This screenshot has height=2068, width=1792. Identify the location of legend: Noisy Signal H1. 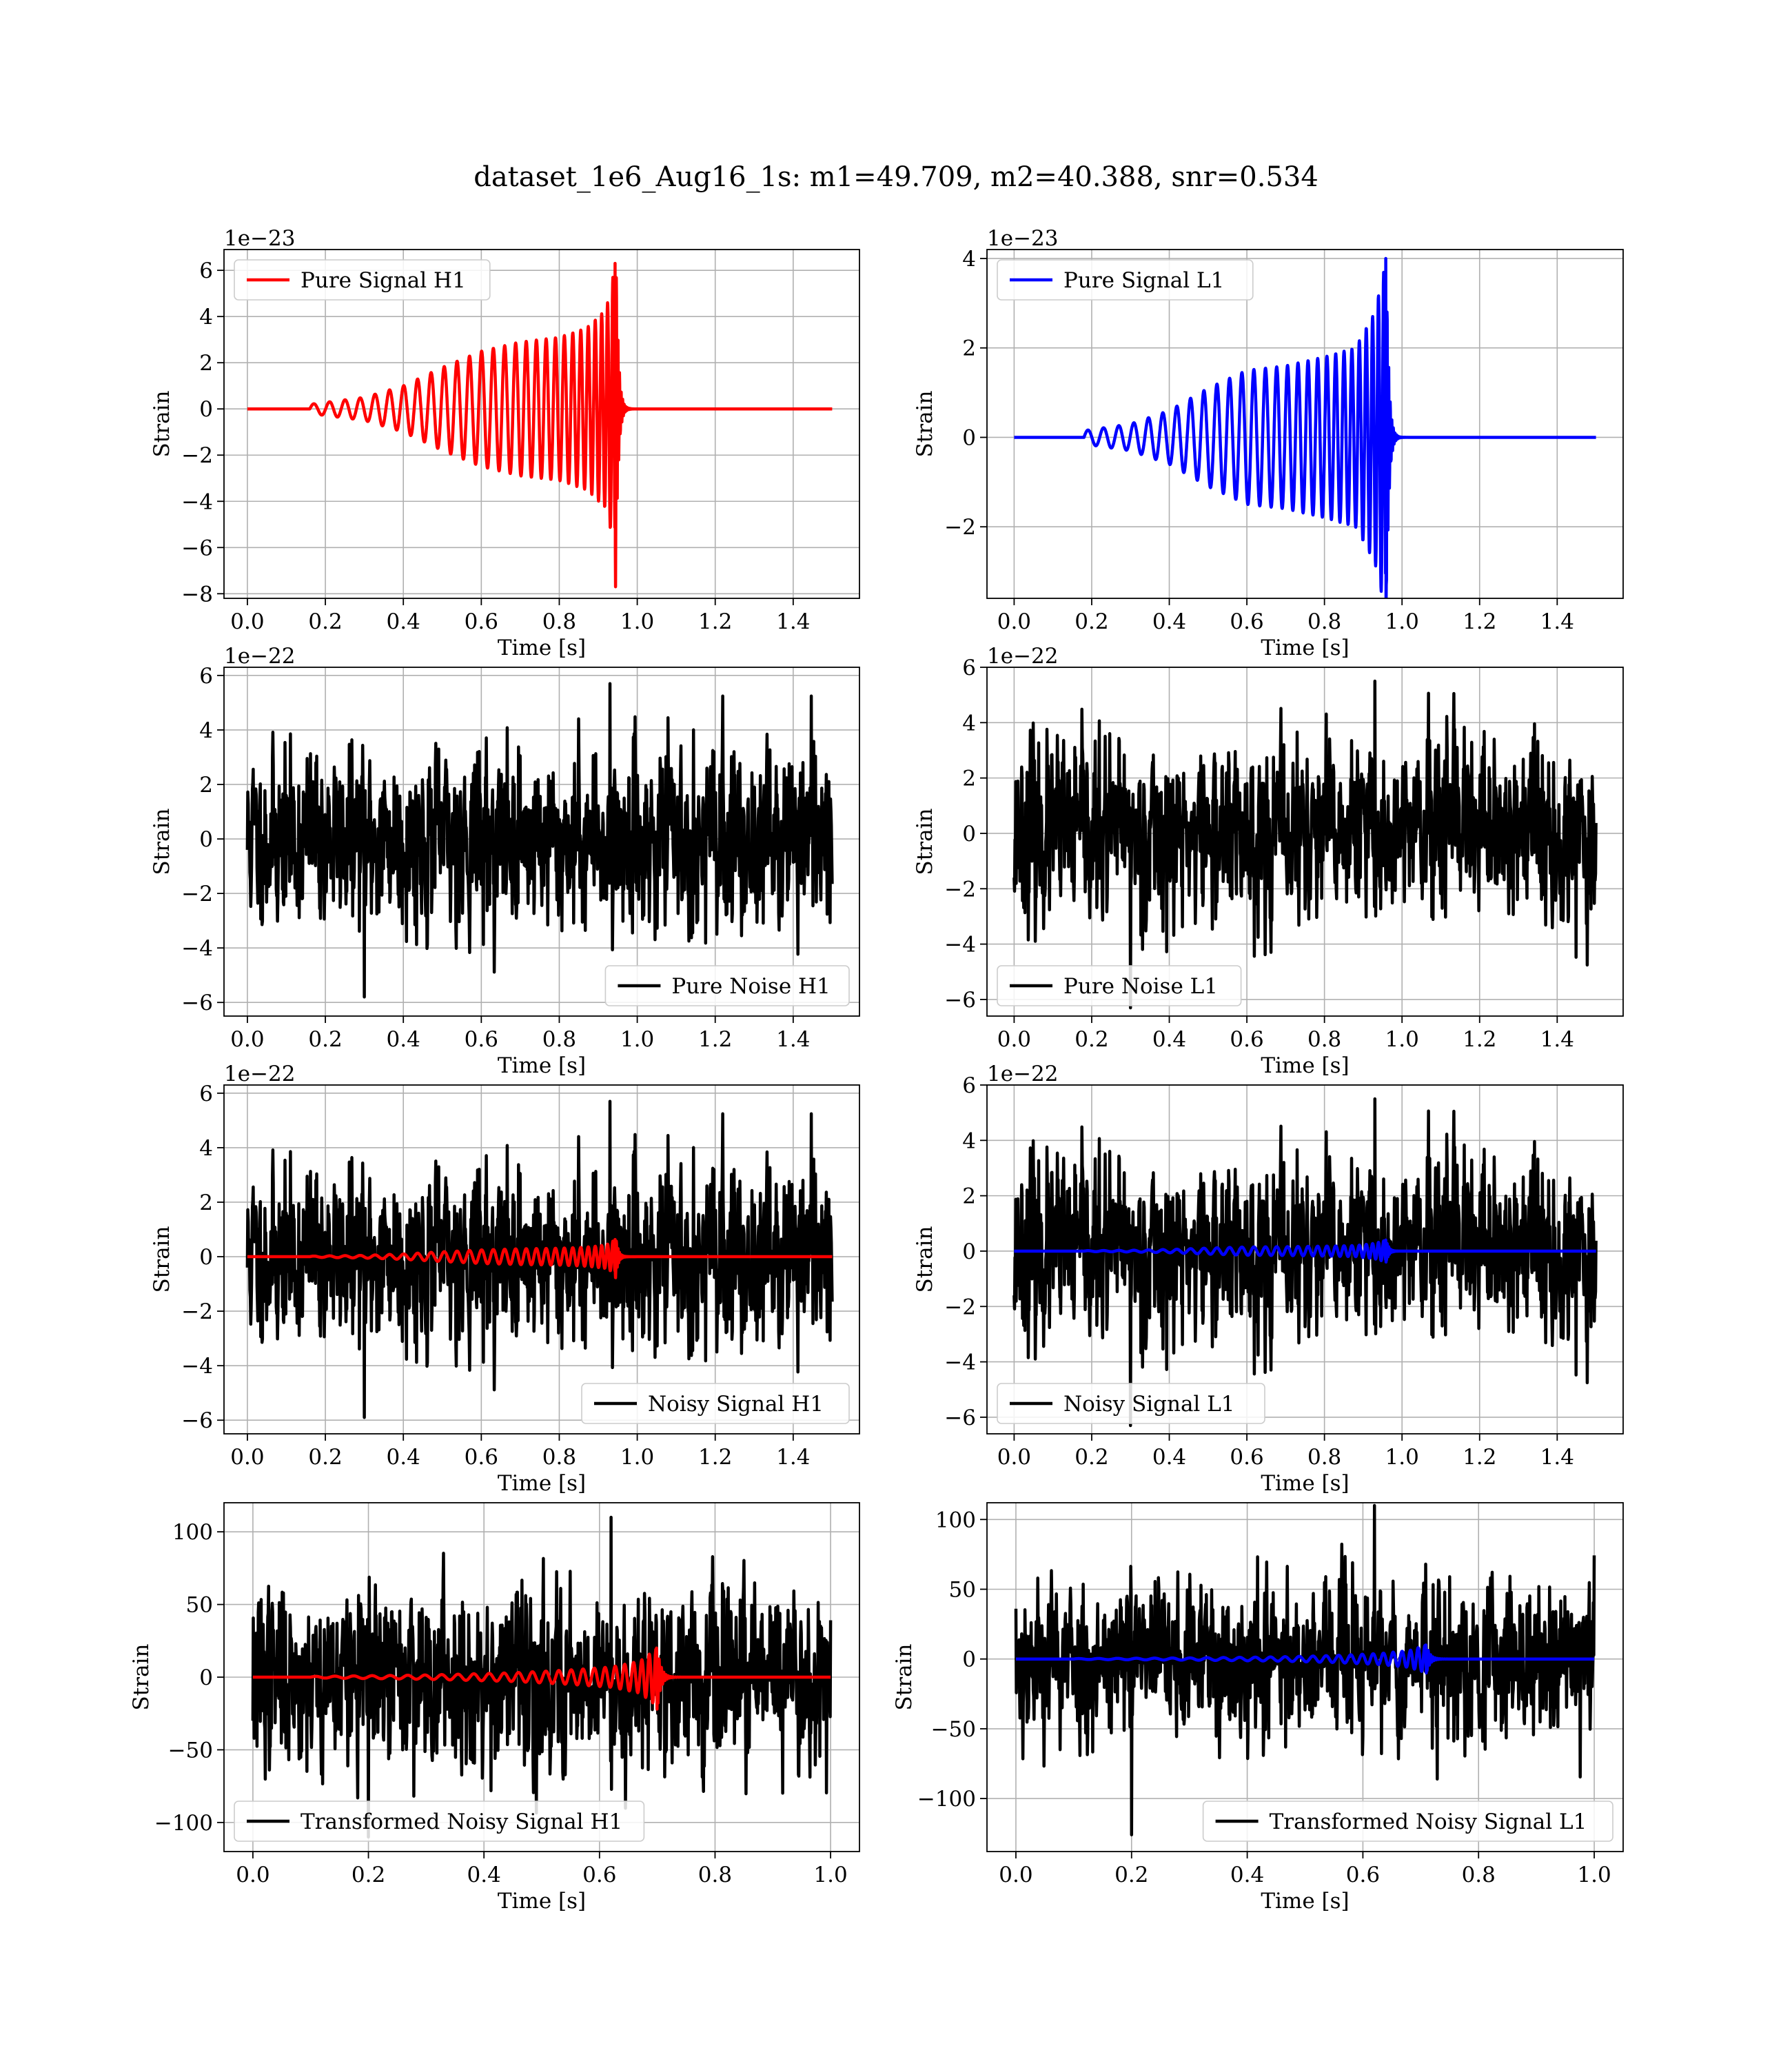
(715, 1403).